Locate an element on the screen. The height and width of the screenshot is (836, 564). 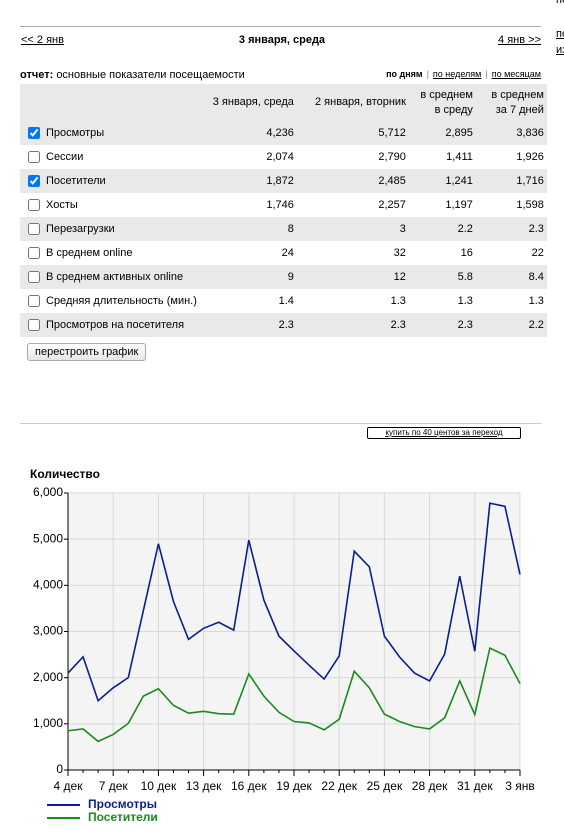
edge-text: пе is located at coordinates (560, 3).